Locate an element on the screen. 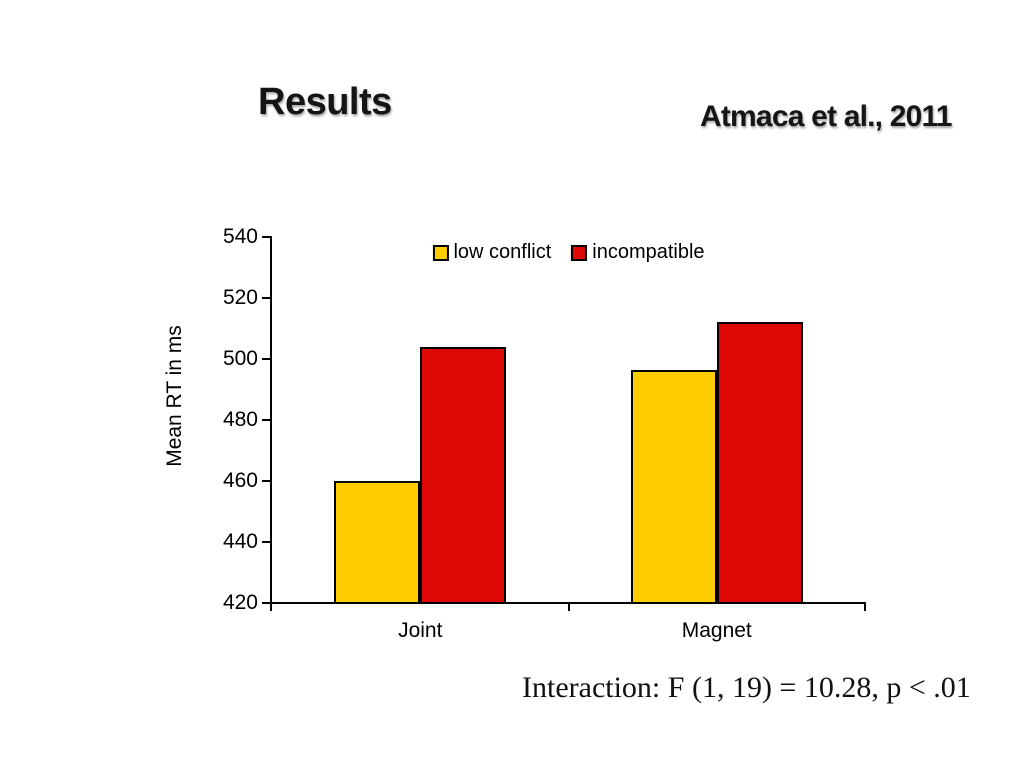  y-axis-line is located at coordinates (271, 424).